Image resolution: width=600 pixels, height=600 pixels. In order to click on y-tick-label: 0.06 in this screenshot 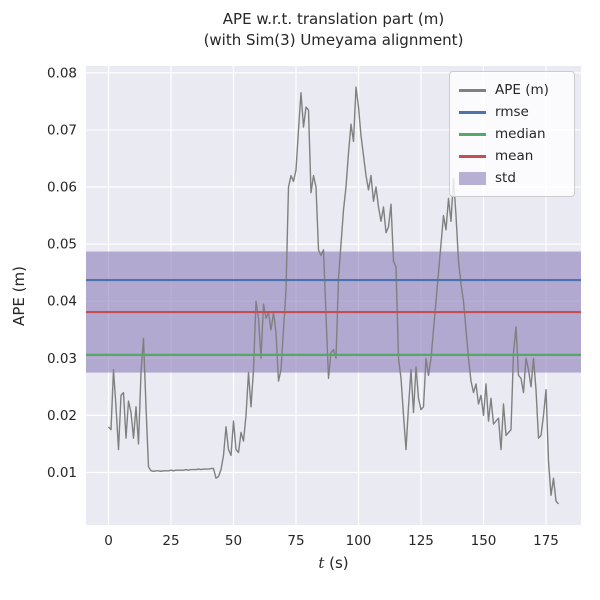, I will do `click(62, 188)`.